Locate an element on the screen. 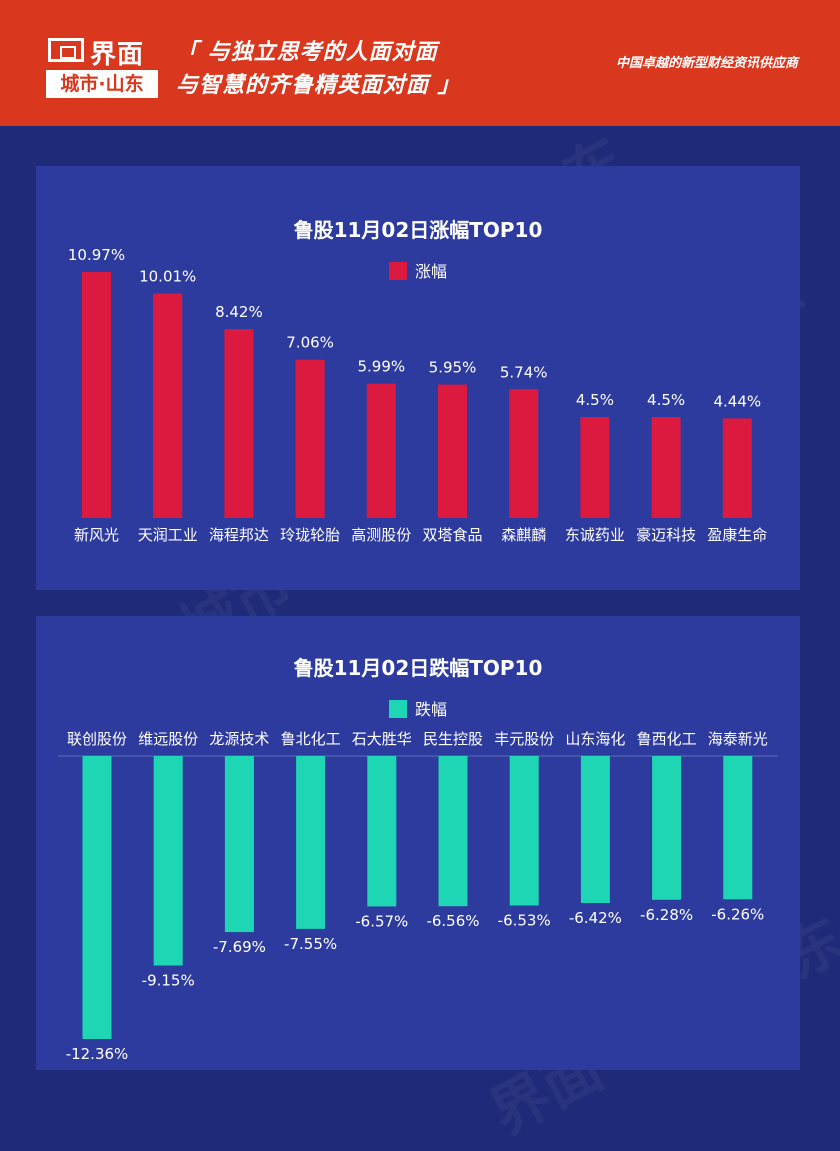 This screenshot has width=840, height=1151. category-label: 海程邦达 is located at coordinates (239, 535).